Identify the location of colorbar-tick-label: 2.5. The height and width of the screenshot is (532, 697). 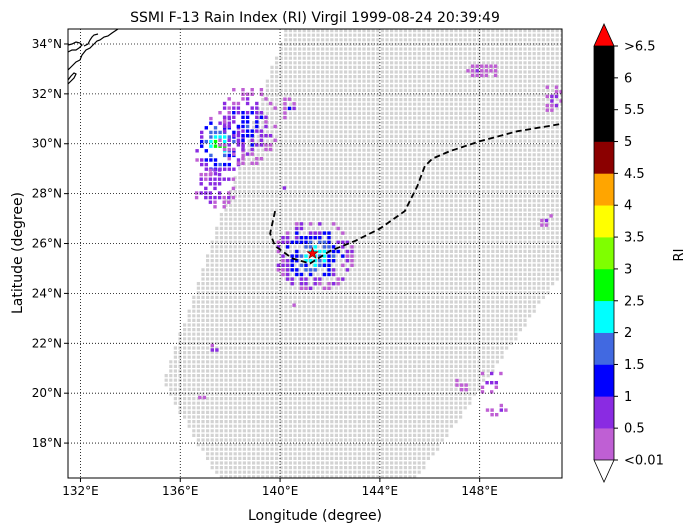
(634, 301).